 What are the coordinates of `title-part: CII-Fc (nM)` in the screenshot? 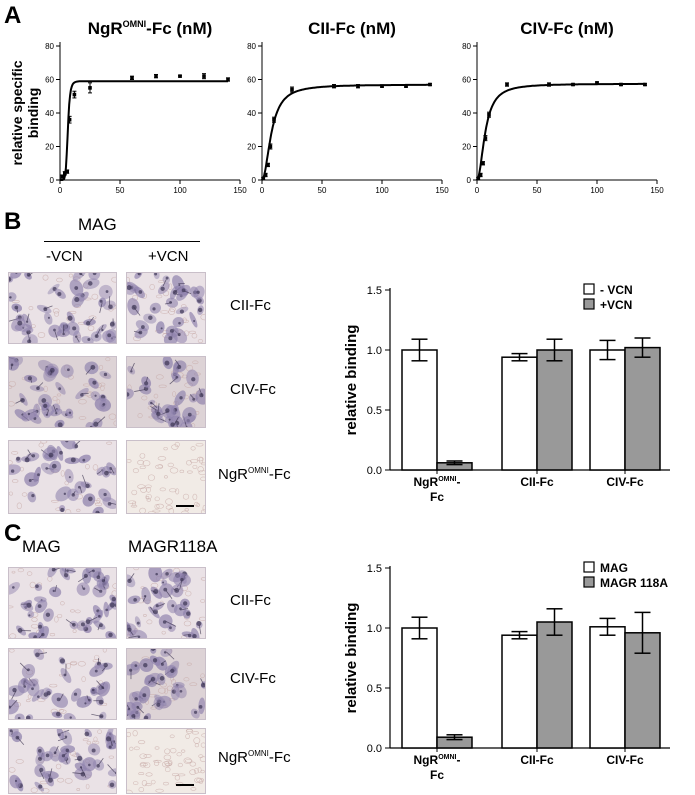 It's located at (352, 28).